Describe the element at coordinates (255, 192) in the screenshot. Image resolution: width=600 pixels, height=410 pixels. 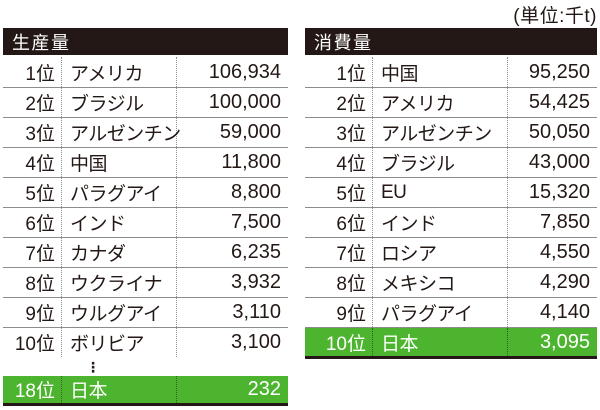
I see `value-cell: 8,800` at that location.